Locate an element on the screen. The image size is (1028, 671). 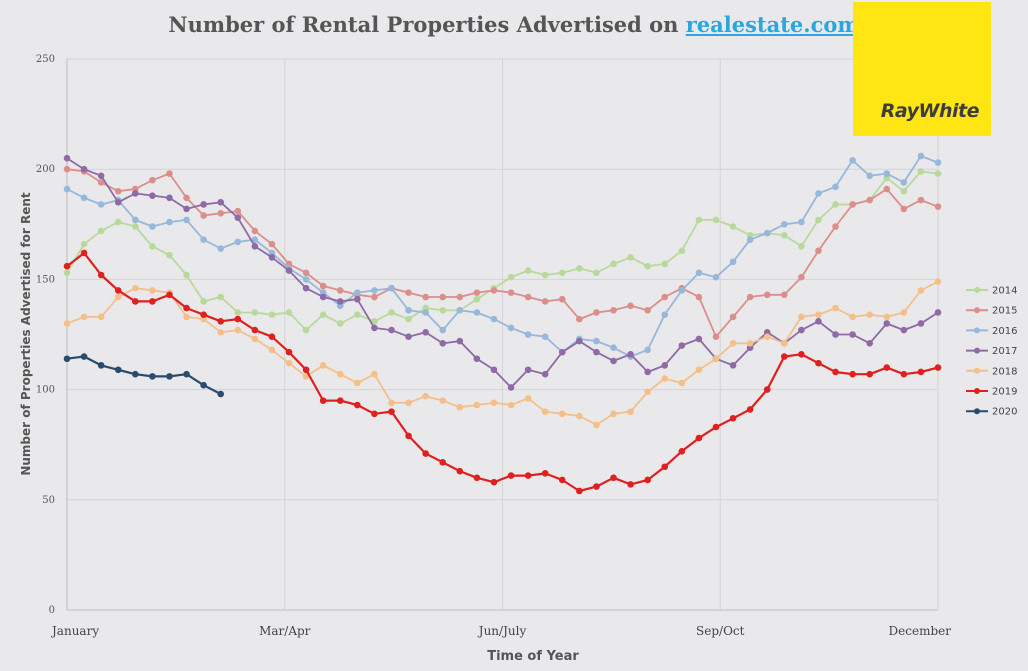
series-line-2020 is located at coordinates (144, 375).